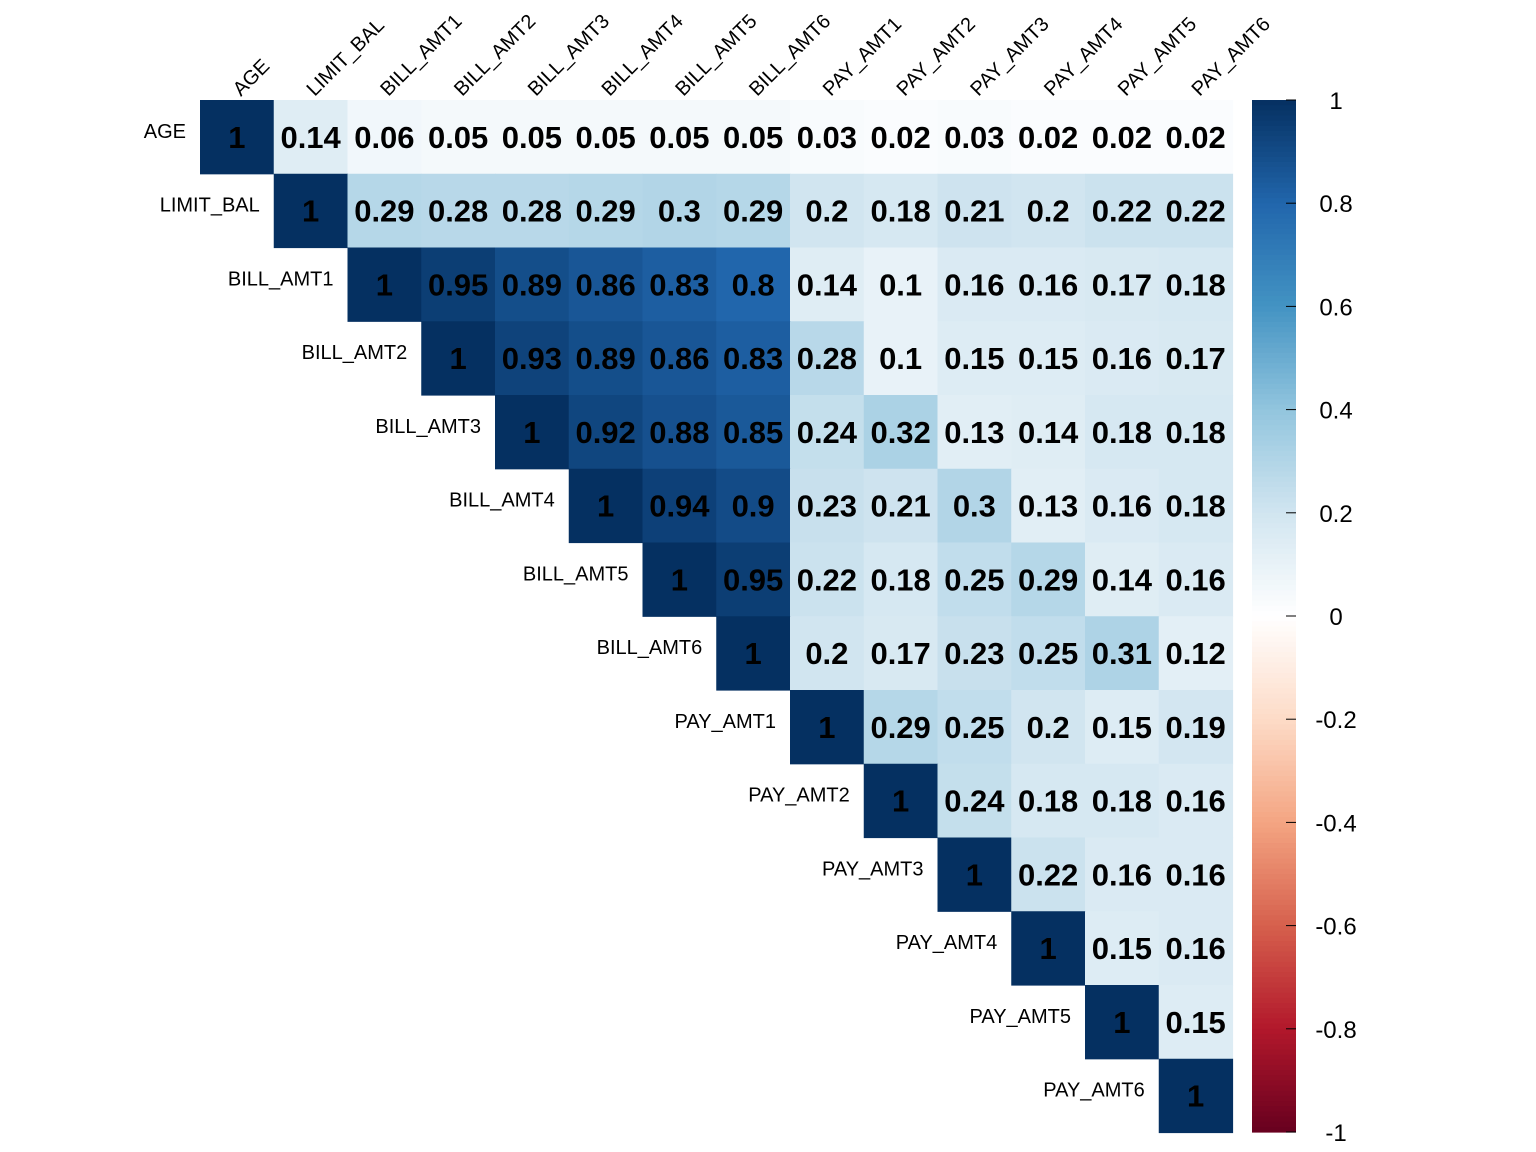 Image resolution: width=1536 pixels, height=1152 pixels. I want to click on heatmap-cell-limit_bal-pay_amt1, so click(827, 211).